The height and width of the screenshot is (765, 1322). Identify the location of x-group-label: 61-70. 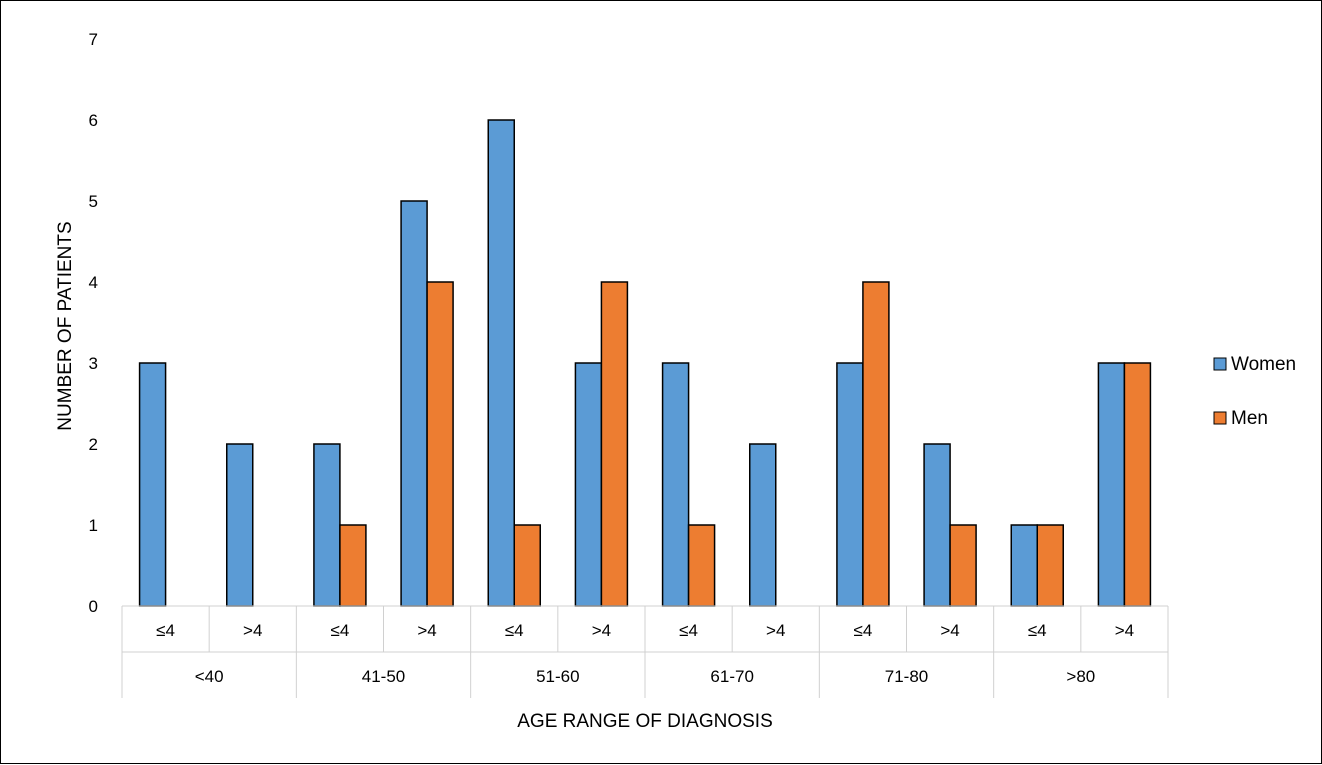
(731, 676).